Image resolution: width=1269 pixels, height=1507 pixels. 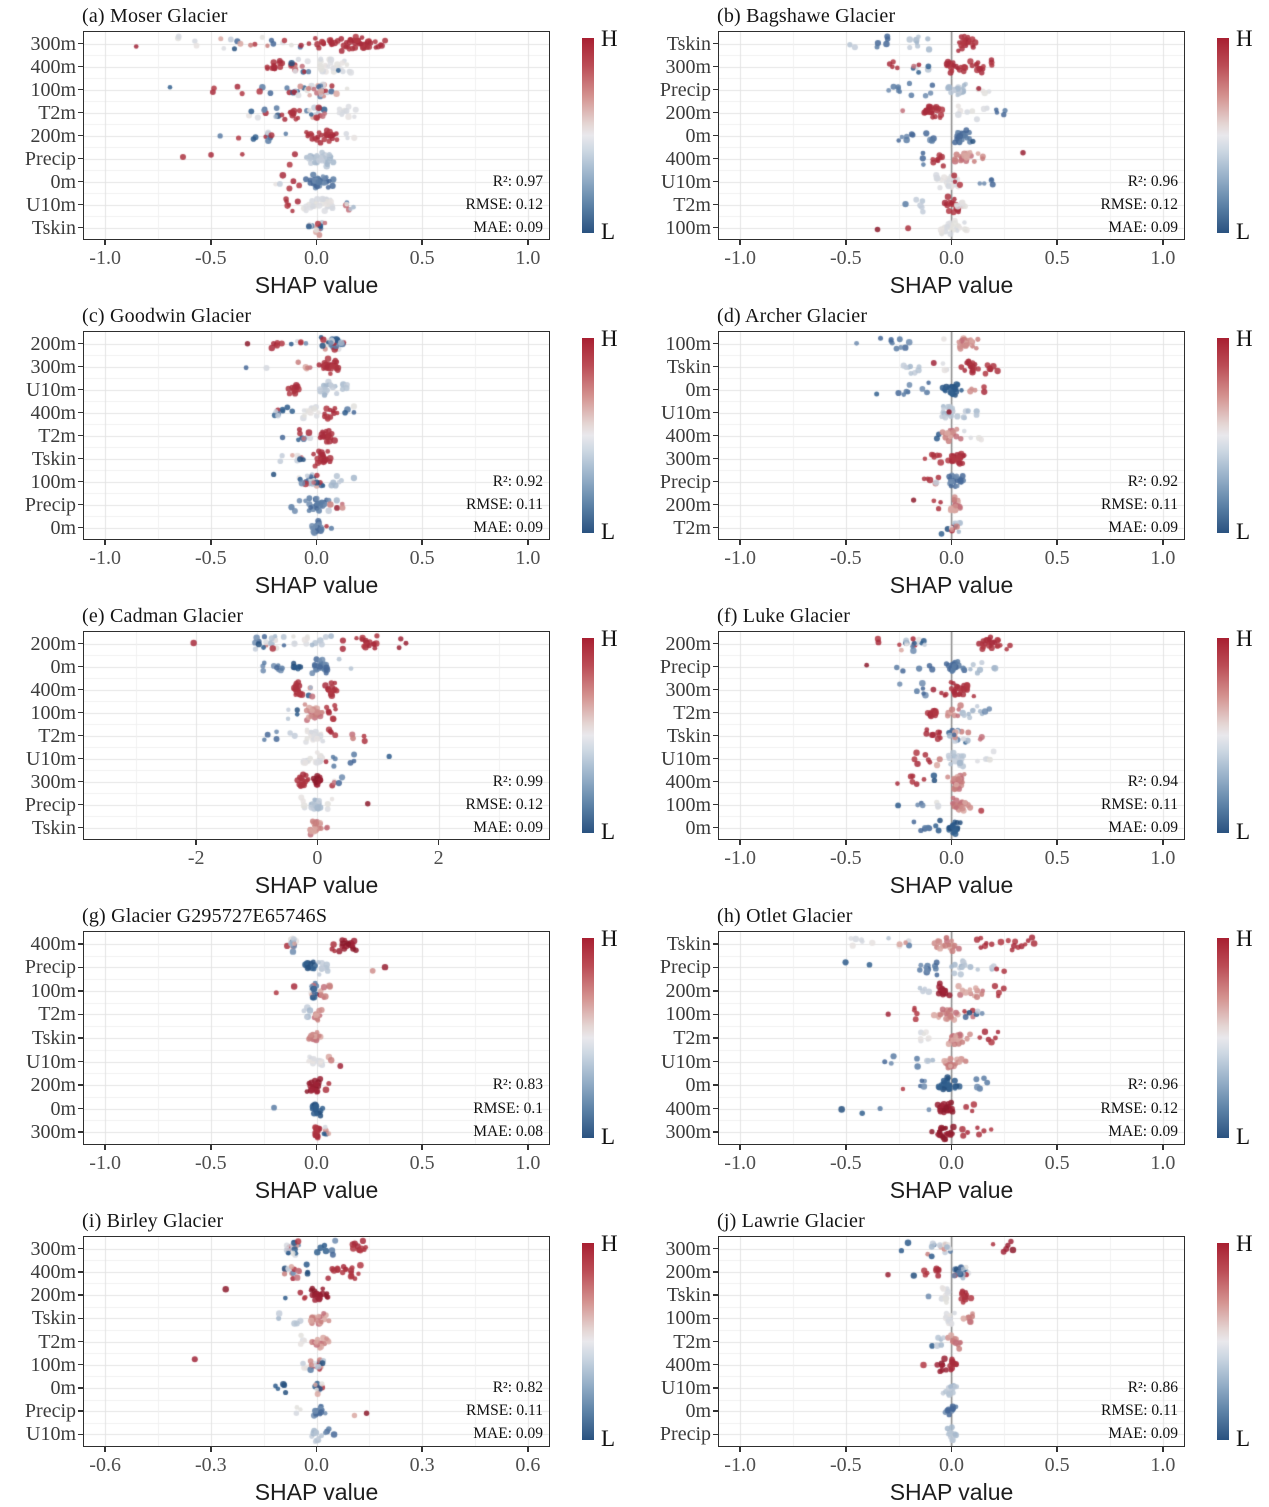 What do you see at coordinates (316, 1465) in the screenshot?
I see `x-tick-label: 0.0` at bounding box center [316, 1465].